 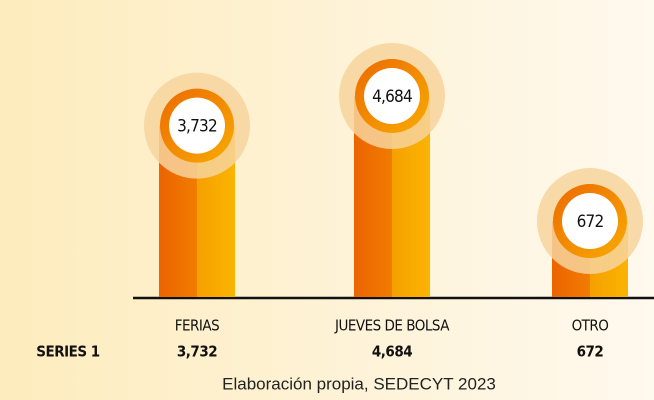 I want to click on series-label: SERIES 1, so click(x=67, y=352).